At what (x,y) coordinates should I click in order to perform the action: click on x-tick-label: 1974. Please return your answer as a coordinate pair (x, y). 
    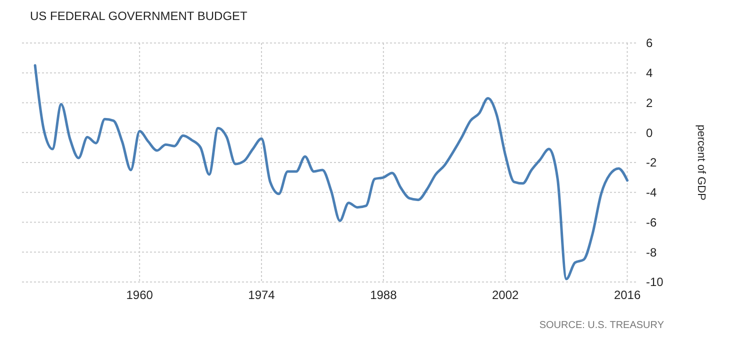
    Looking at the image, I should click on (262, 295).